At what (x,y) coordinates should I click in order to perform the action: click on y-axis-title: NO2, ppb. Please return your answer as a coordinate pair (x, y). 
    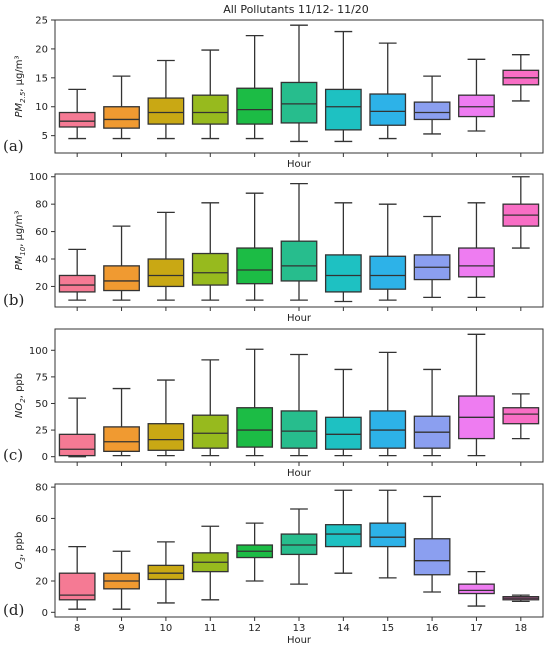
    Looking at the image, I should click on (20, 395).